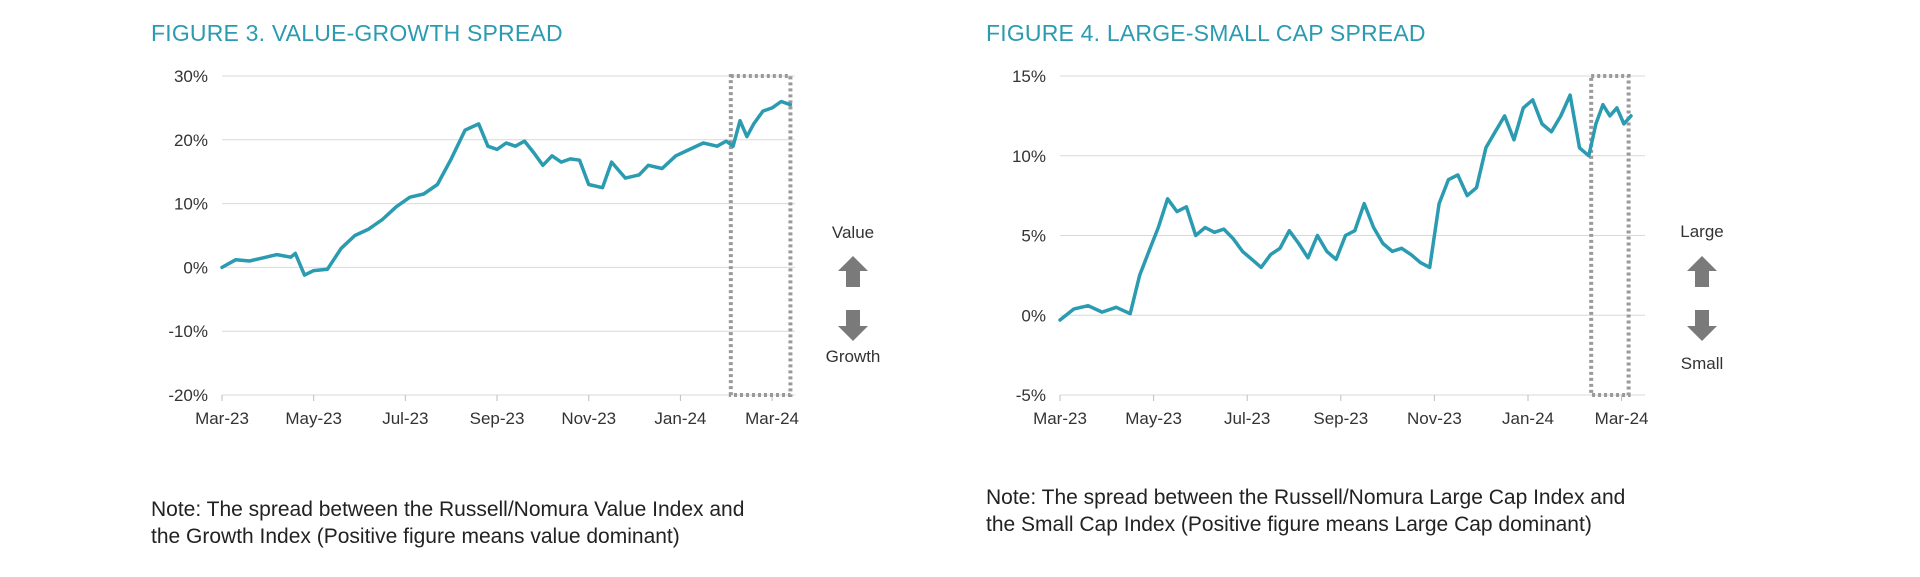  I want to click on y-tick-label: -10%, so click(188, 331).